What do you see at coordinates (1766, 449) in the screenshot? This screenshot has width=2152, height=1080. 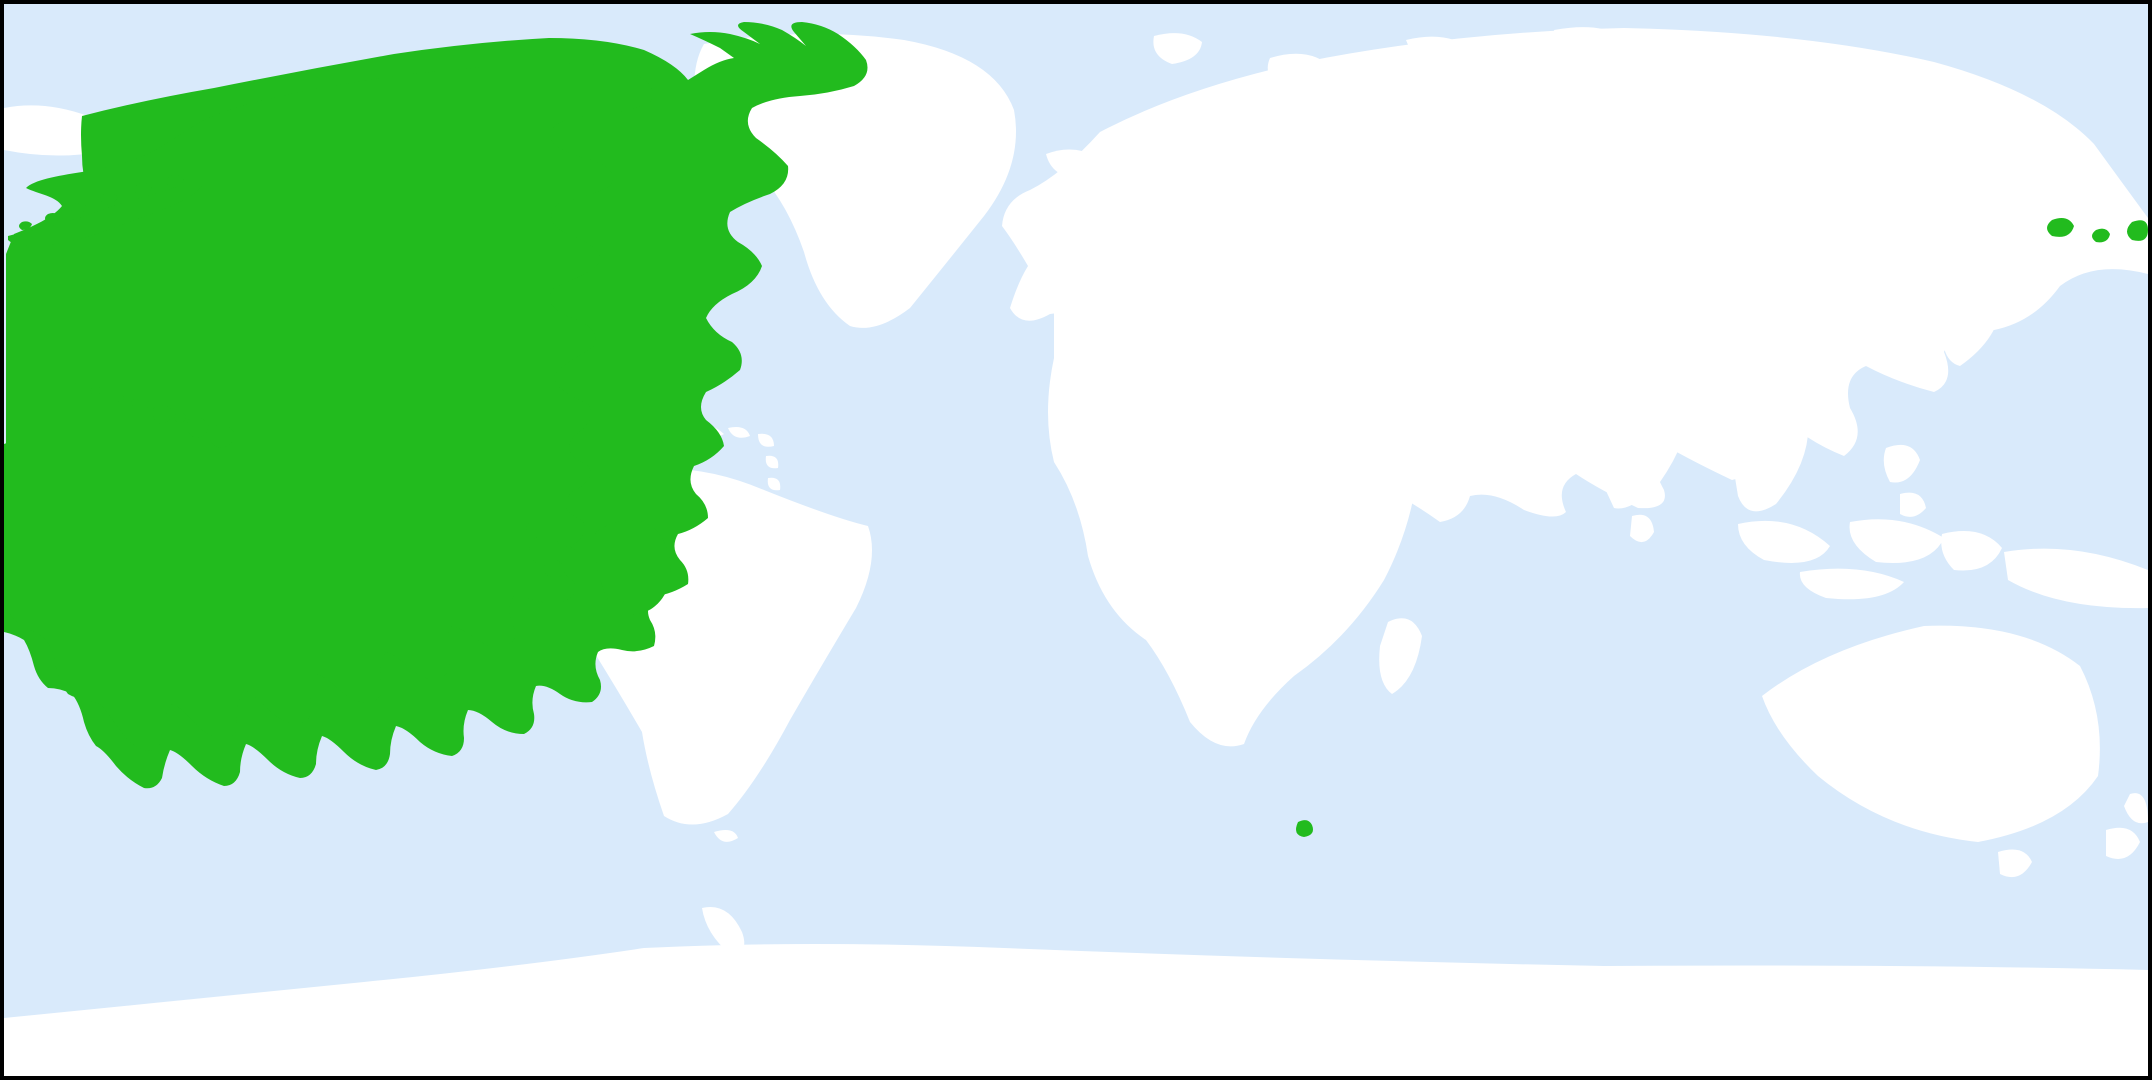 I see `southeast-asia` at bounding box center [1766, 449].